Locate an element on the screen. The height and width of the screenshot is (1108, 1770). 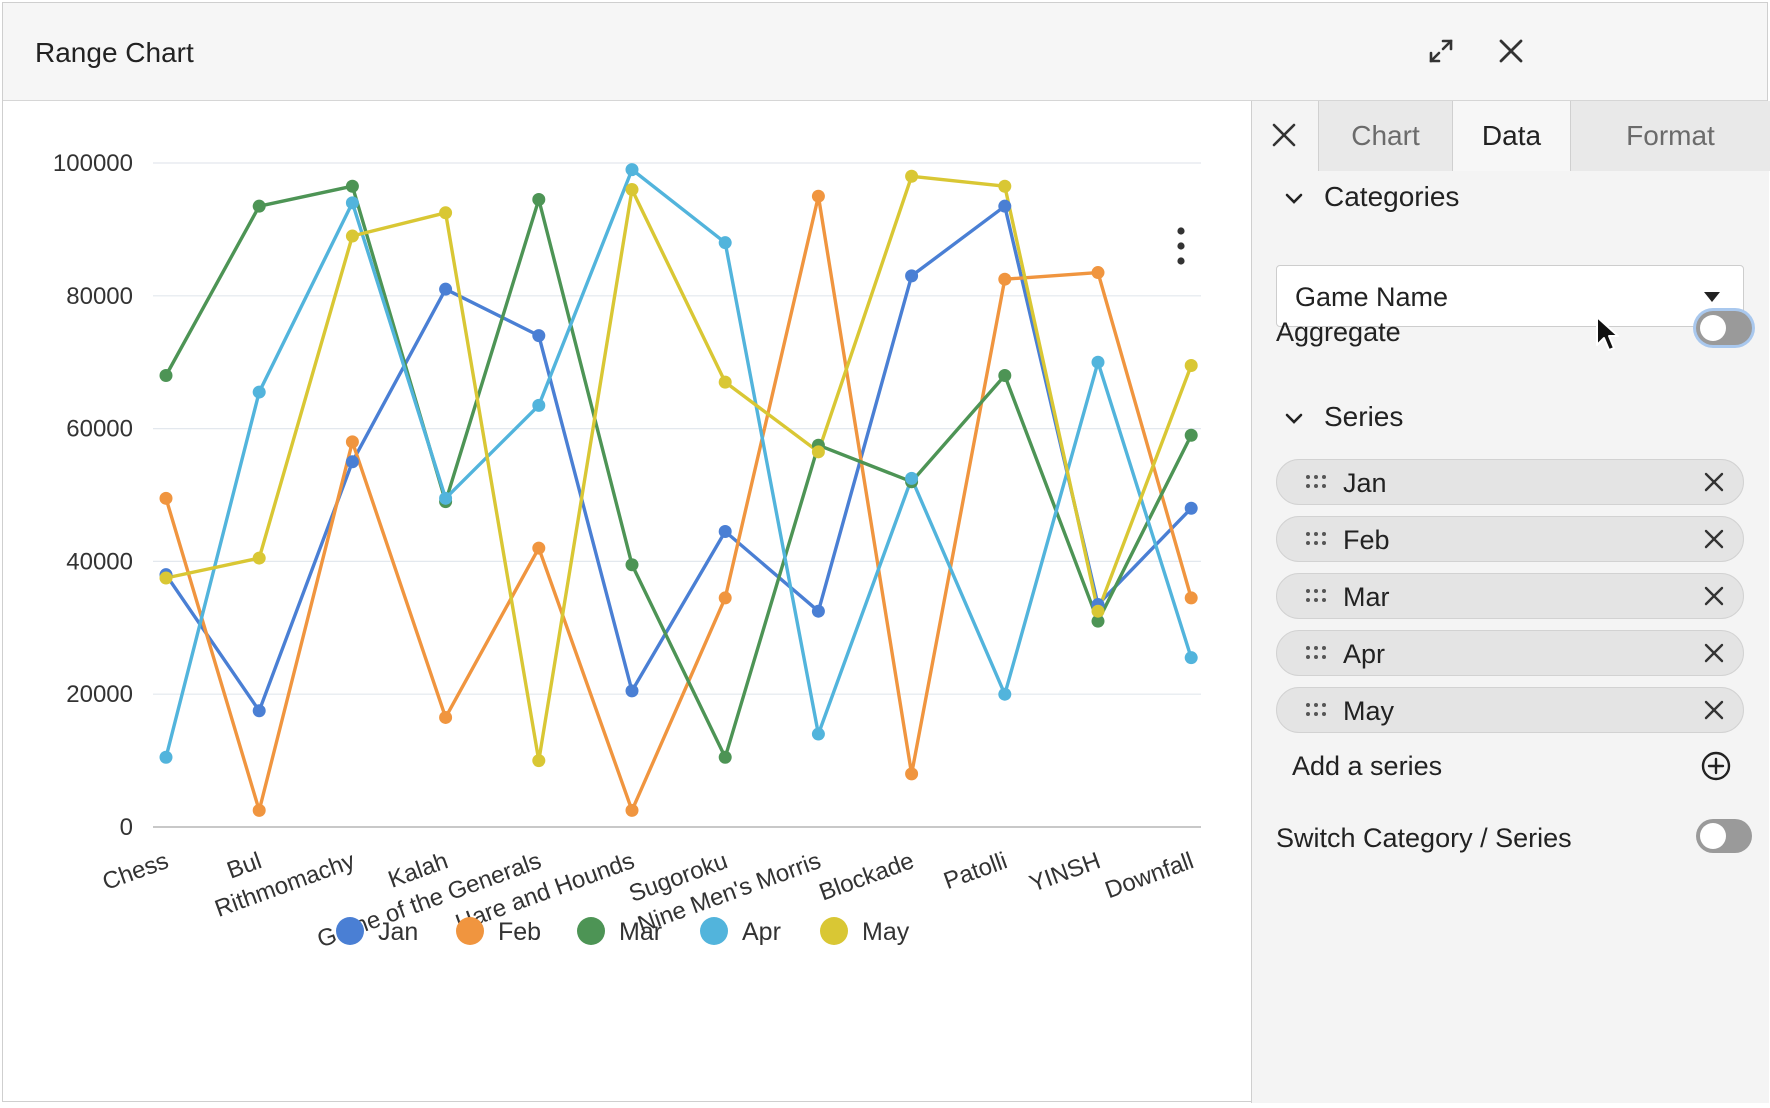
legend-label: Feb is located at coordinates (519, 932).